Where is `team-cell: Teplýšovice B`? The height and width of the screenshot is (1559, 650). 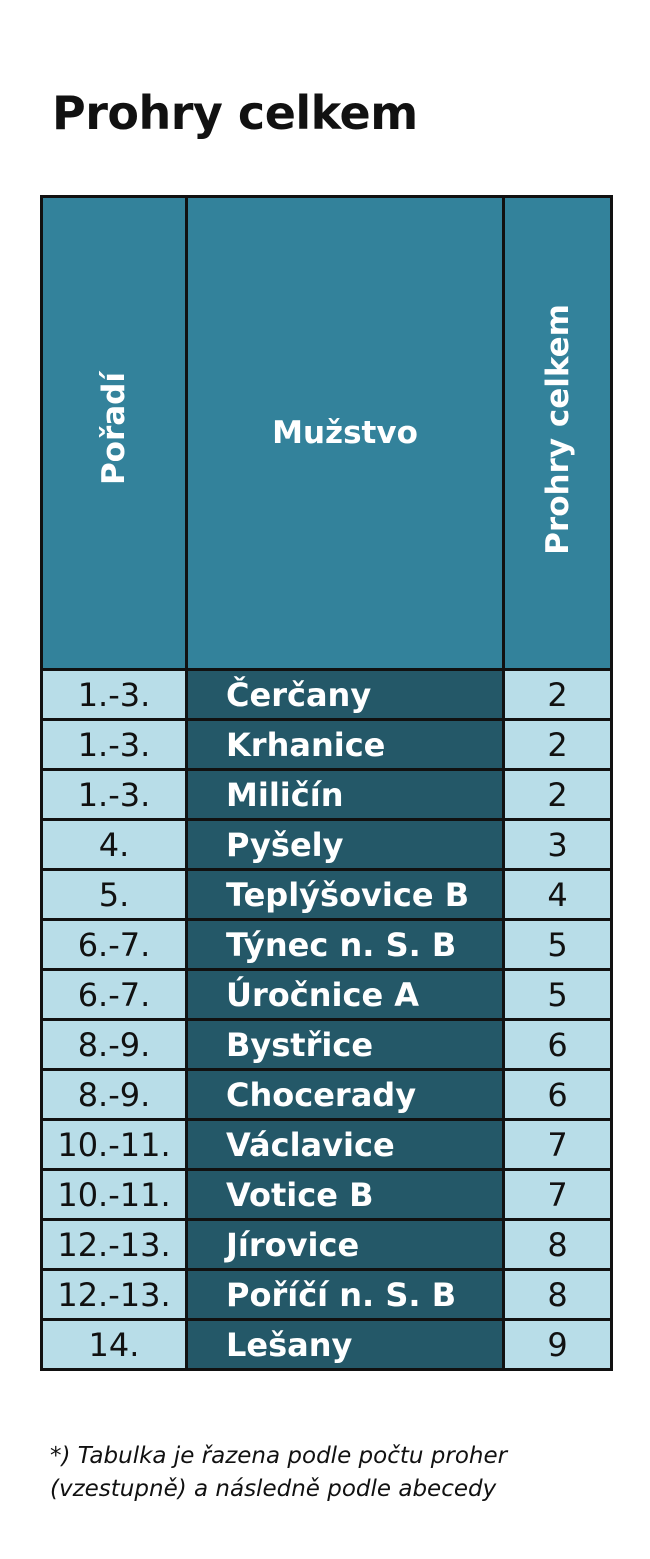 team-cell: Teplýšovice B is located at coordinates (345, 894).